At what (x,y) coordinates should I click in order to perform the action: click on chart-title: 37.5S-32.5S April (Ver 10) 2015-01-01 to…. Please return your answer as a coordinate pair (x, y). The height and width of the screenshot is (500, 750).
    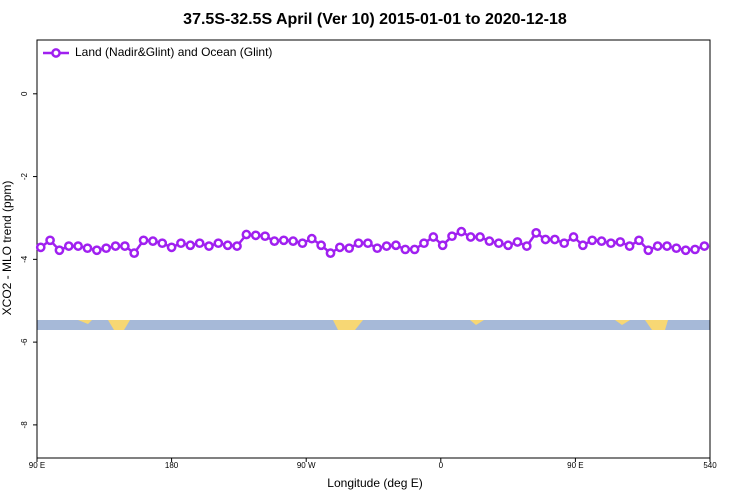
    Looking at the image, I should click on (375, 19).